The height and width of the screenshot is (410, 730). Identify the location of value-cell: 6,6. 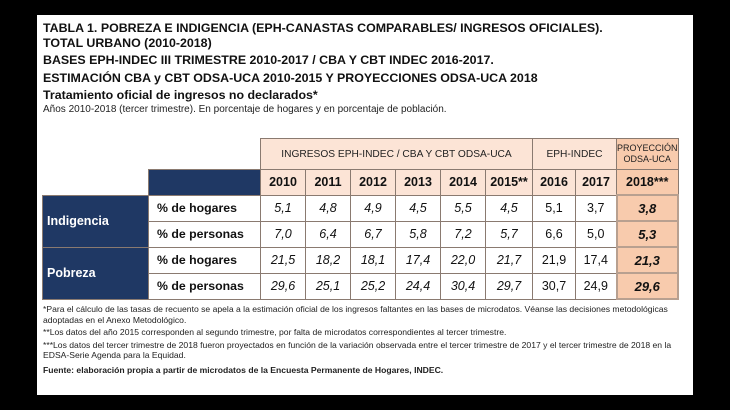
(554, 234).